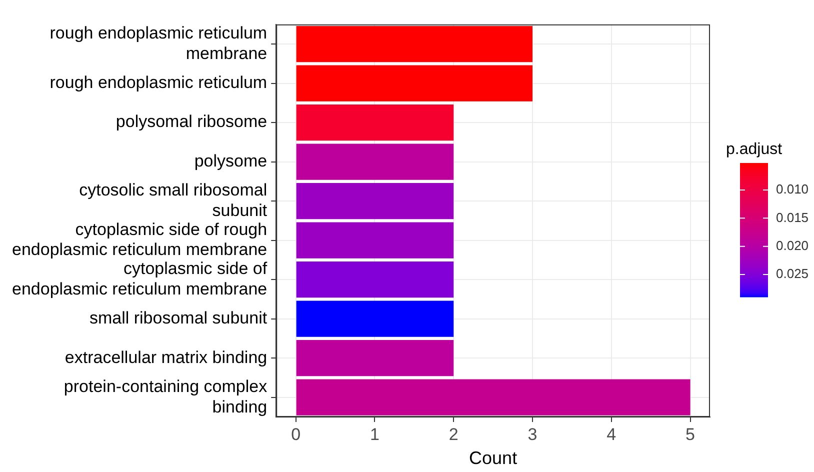 The image size is (814, 472). What do you see at coordinates (691, 434) in the screenshot?
I see `x-tick-label: 5` at bounding box center [691, 434].